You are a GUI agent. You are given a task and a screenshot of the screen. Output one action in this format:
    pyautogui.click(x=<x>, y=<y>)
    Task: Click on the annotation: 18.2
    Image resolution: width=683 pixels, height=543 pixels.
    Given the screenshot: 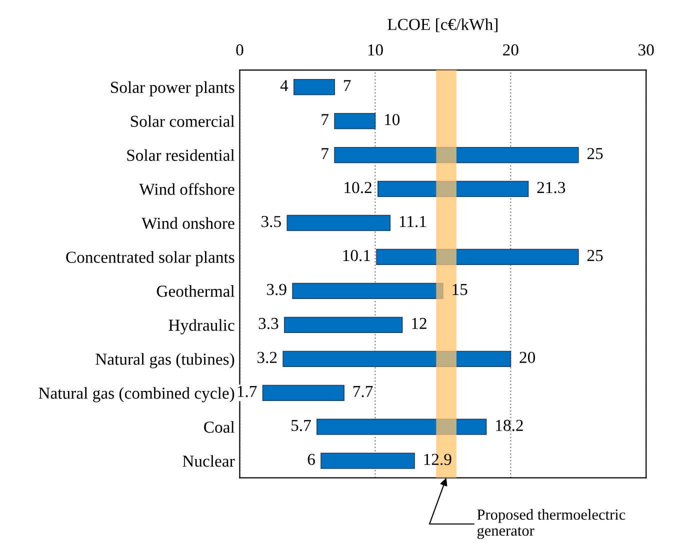 What is the action you would take?
    pyautogui.click(x=509, y=426)
    